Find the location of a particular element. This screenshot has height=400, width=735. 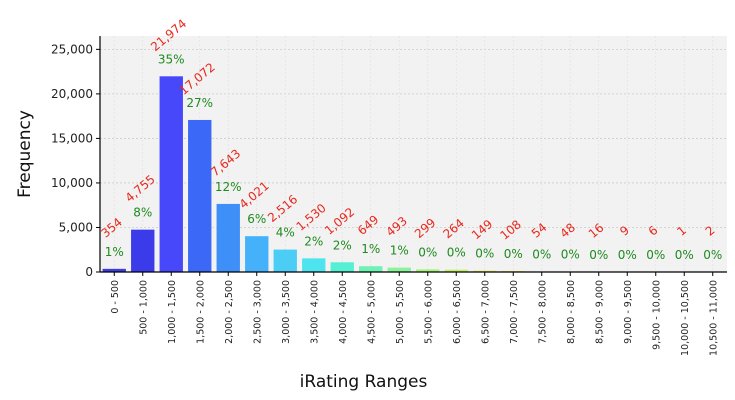

y-tick-label: 0 is located at coordinates (89, 272).